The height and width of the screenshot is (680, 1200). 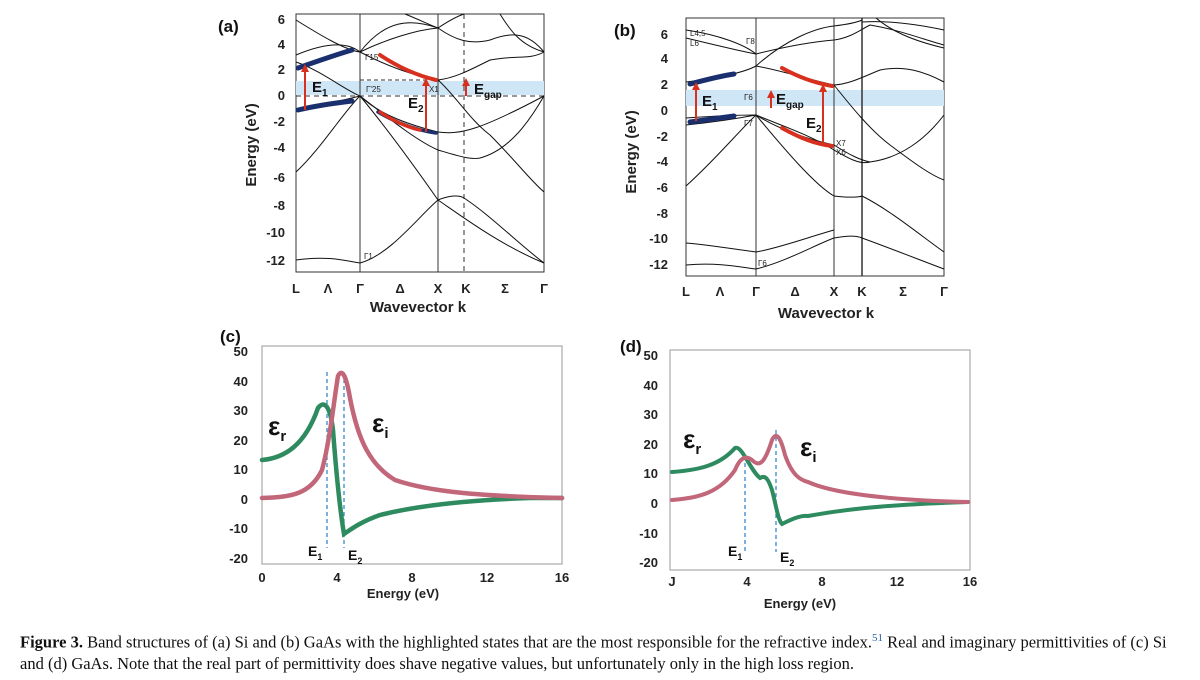 I want to click on panel-b-e2-lower, so click(x=807, y=137).